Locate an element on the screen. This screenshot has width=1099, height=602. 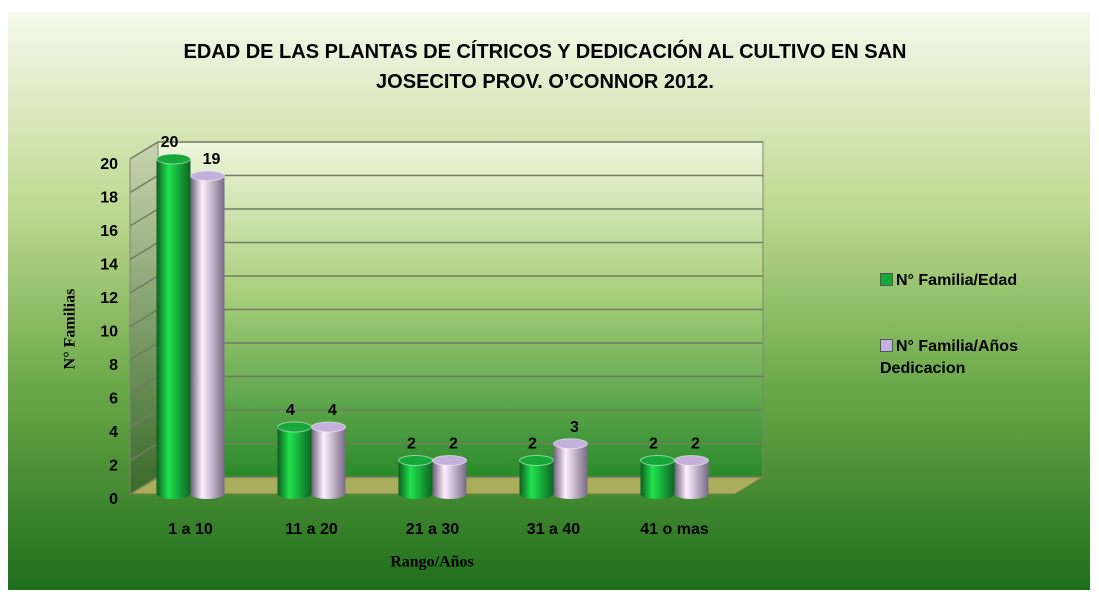
y-tick-label: 18 is located at coordinates (109, 198).